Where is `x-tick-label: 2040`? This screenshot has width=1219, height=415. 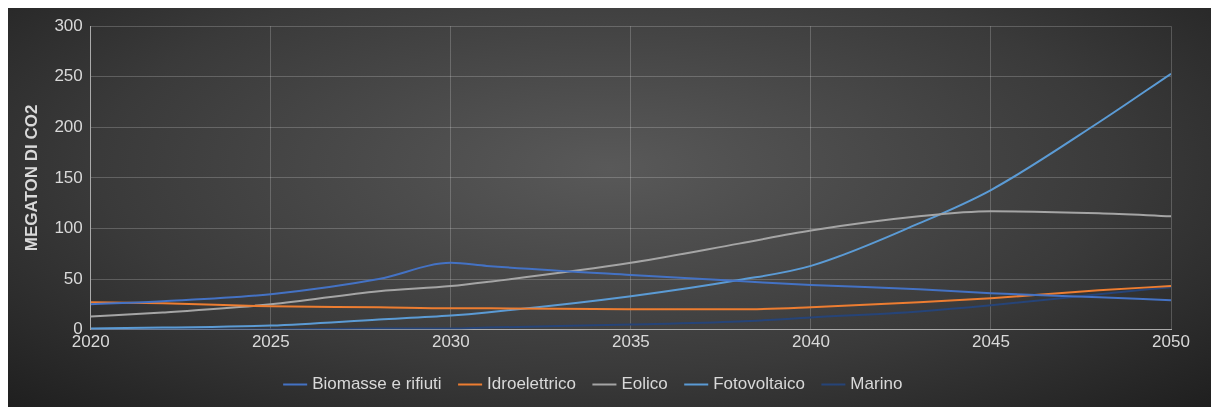
x-tick-label: 2040 is located at coordinates (811, 342).